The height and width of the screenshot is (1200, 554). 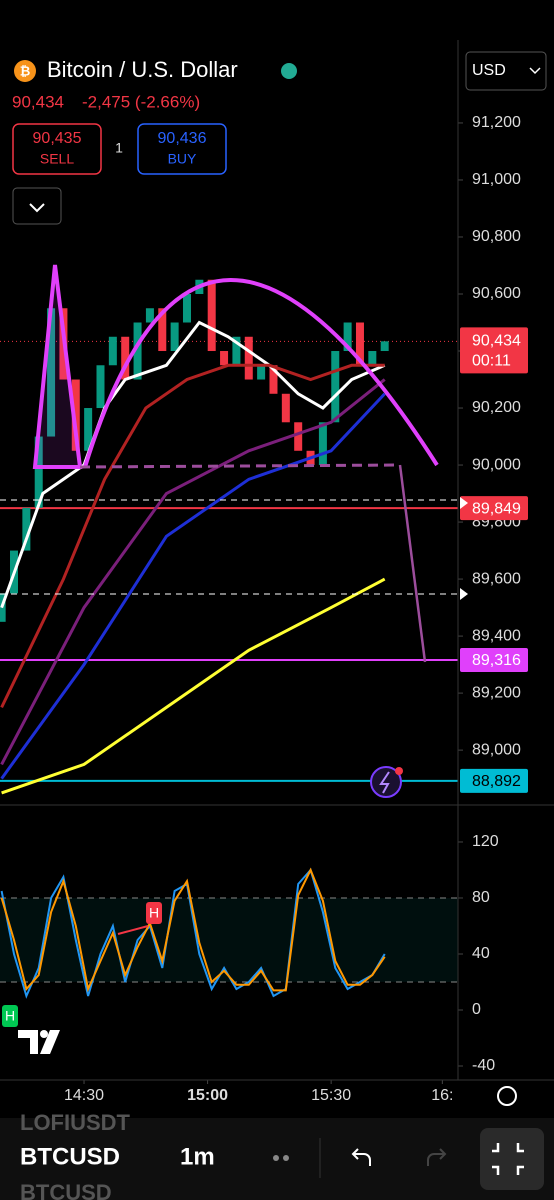 What do you see at coordinates (496, 635) in the screenshot?
I see `y-tick-label: 89,400` at bounding box center [496, 635].